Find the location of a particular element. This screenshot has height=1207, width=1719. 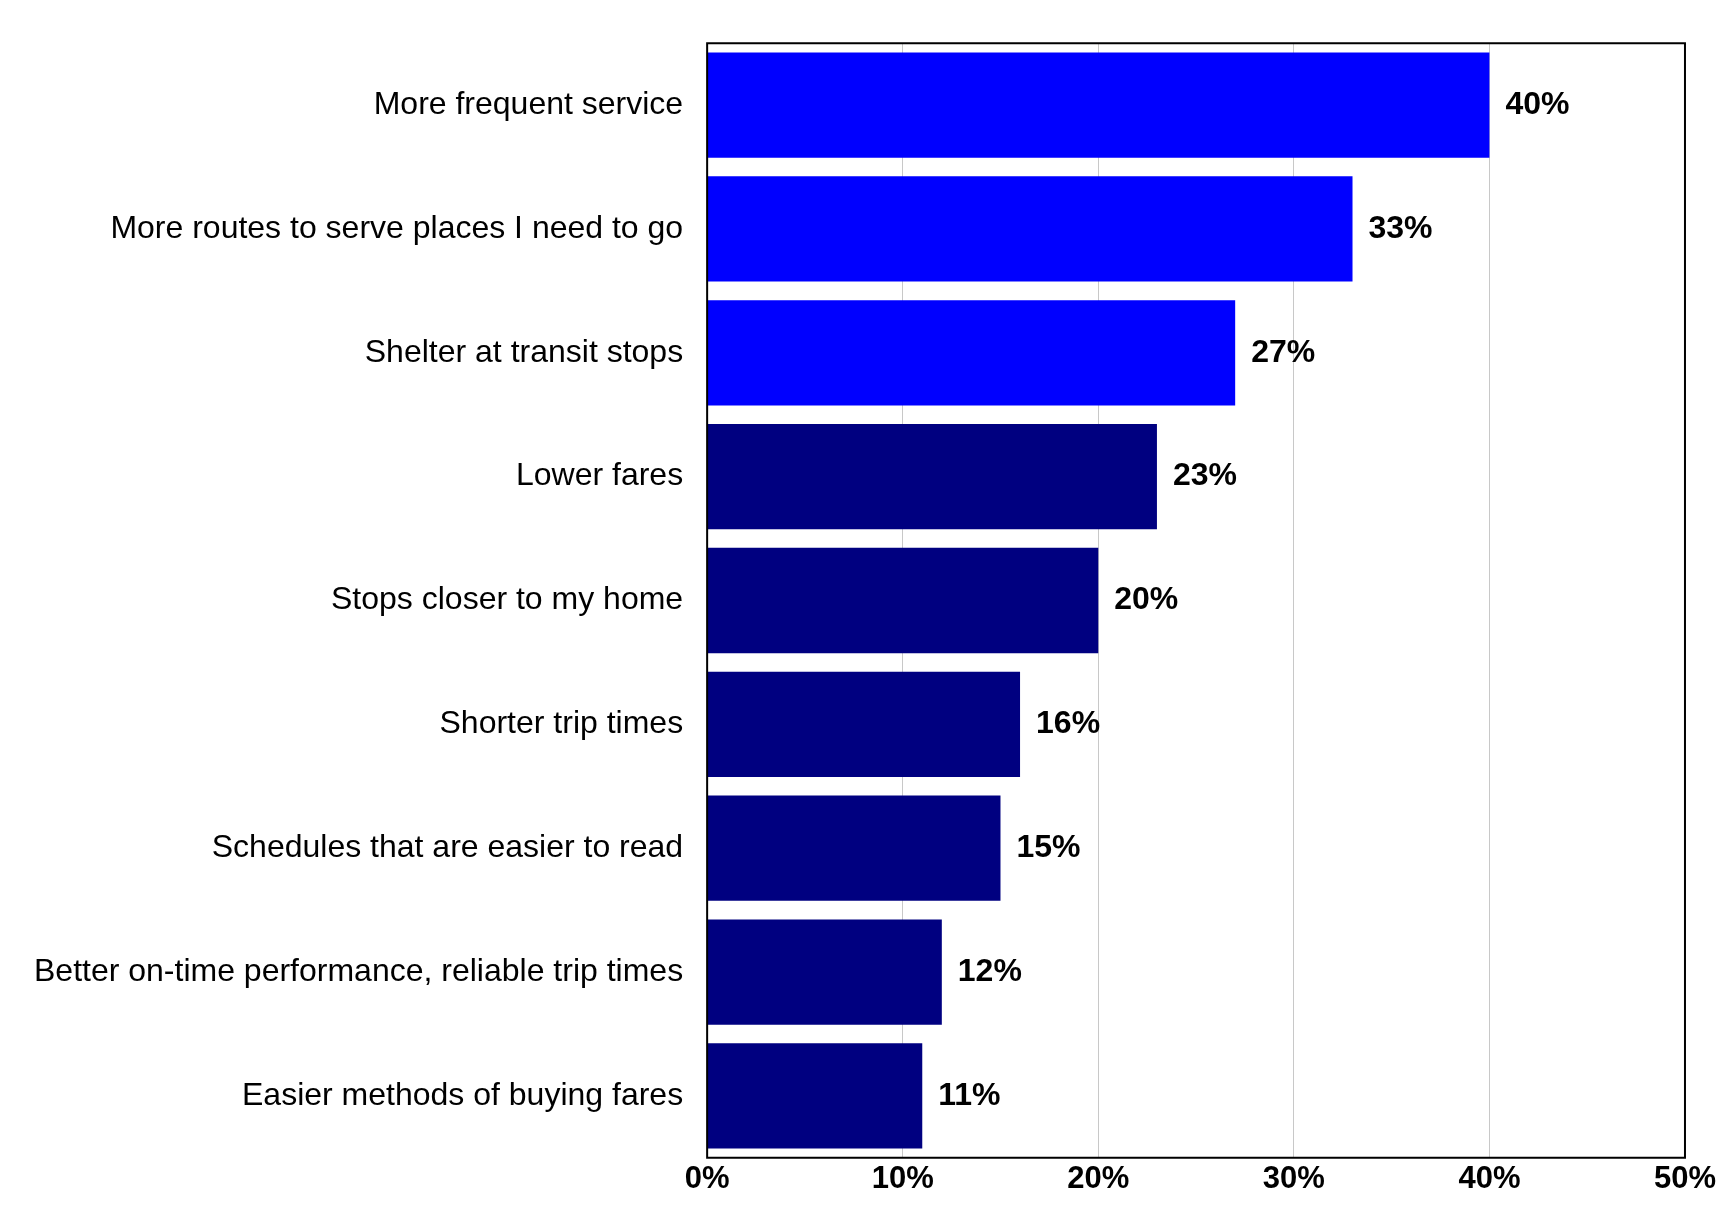

data-label: 27% is located at coordinates (1283, 350).